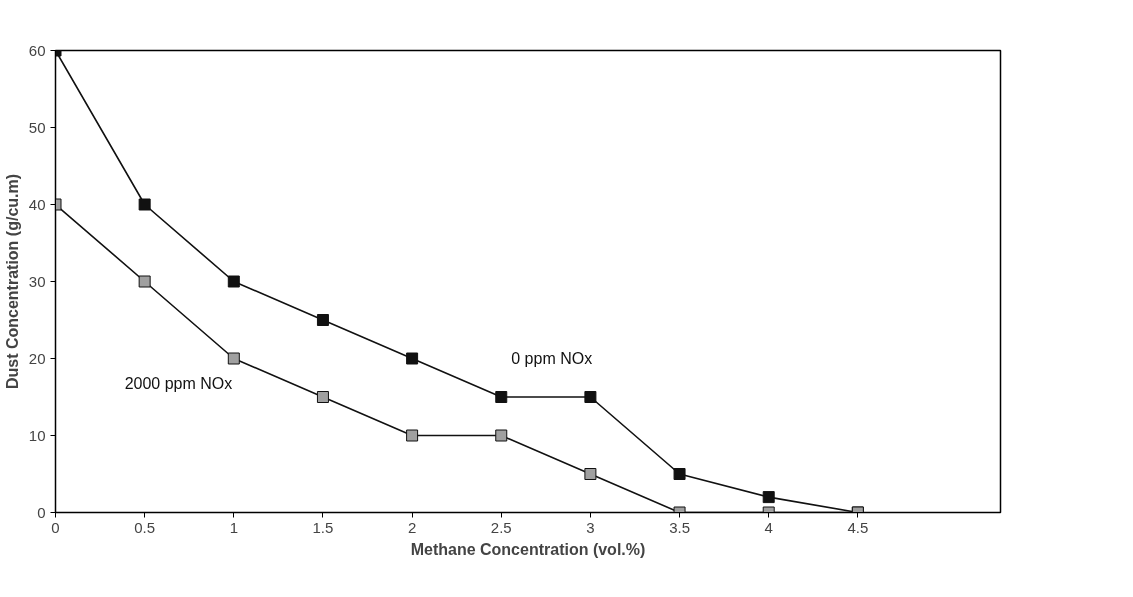  I want to click on y-tick-label: 60, so click(37, 50).